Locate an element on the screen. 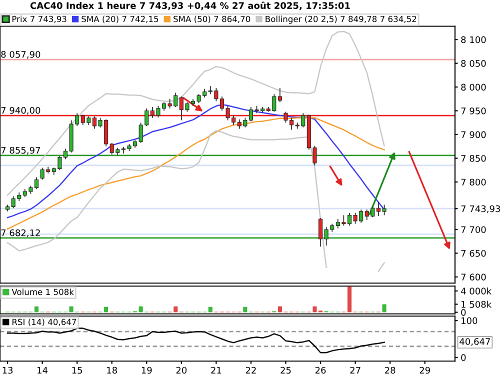 This screenshot has width=500, height=375. x-tick-label: 28 is located at coordinates (390, 370).